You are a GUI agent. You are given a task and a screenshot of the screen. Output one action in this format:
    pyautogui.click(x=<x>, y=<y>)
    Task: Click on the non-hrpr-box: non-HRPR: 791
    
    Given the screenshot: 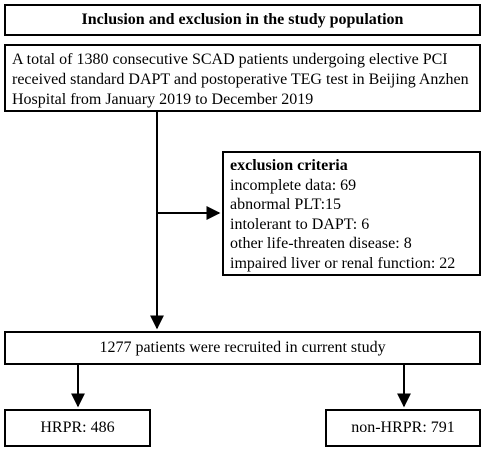 What is the action you would take?
    pyautogui.click(x=403, y=428)
    